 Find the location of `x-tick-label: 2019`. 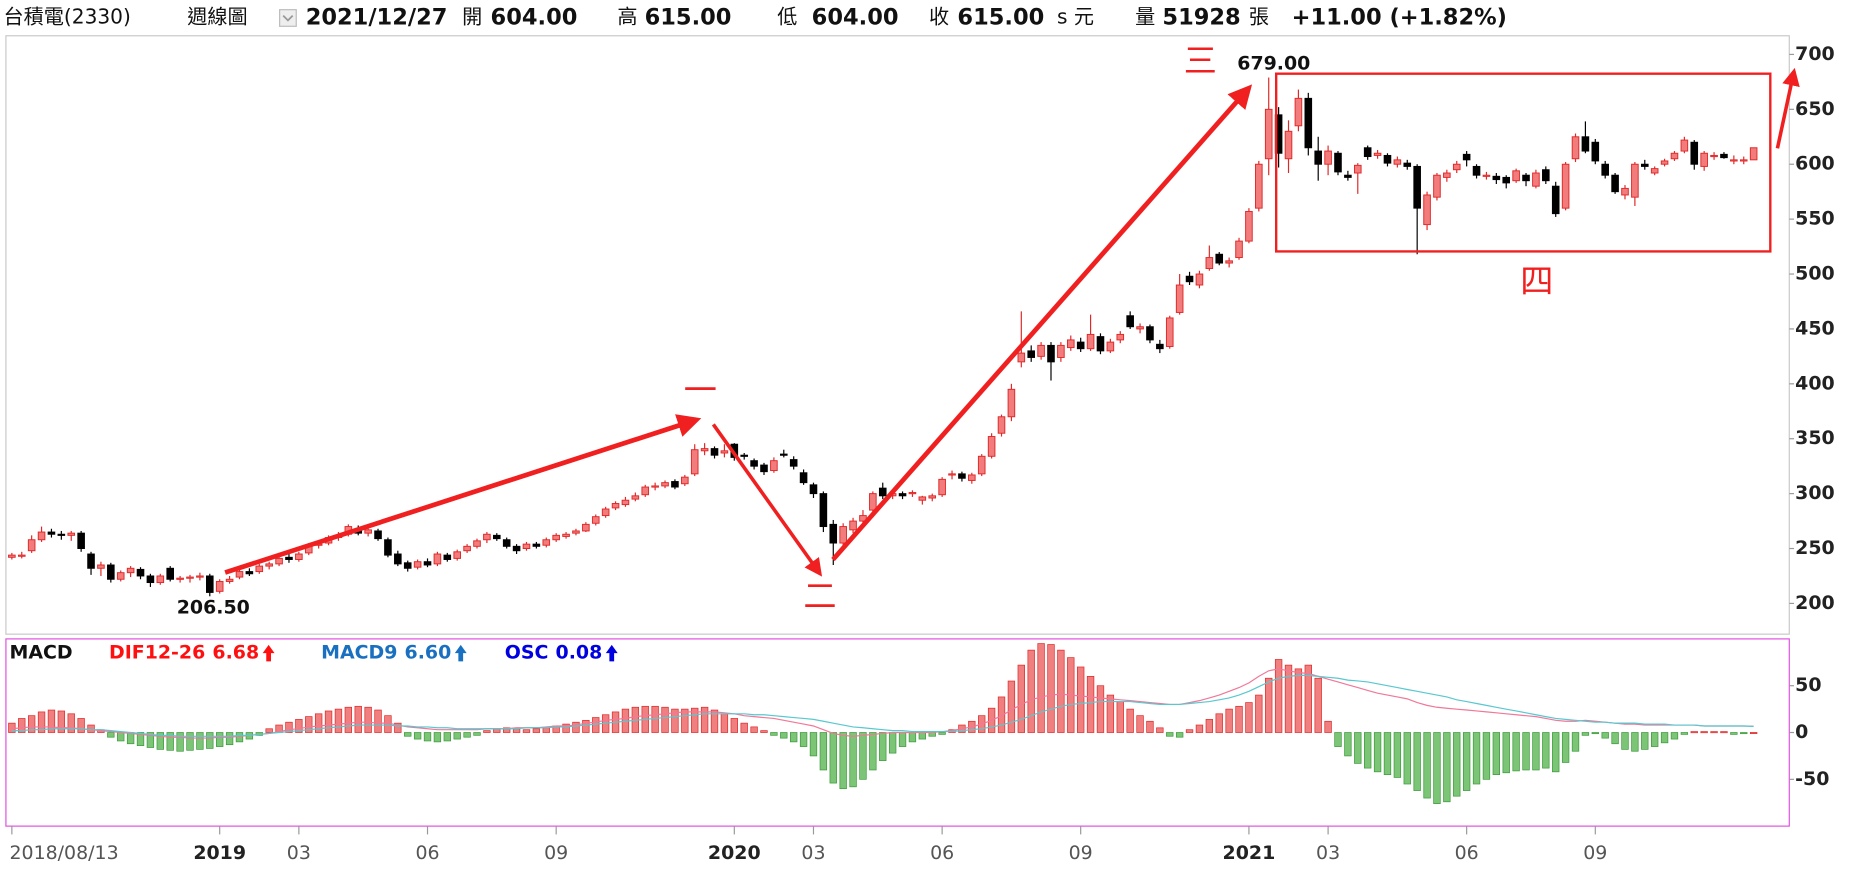

x-tick-label: 2019 is located at coordinates (219, 853).